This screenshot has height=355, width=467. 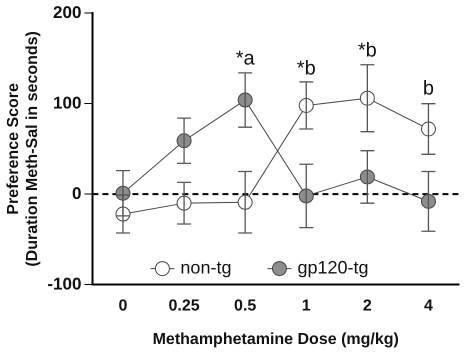 What do you see at coordinates (275, 339) in the screenshot?
I see `x-axis-title: Methamphetamine Dose (mg/kg)` at bounding box center [275, 339].